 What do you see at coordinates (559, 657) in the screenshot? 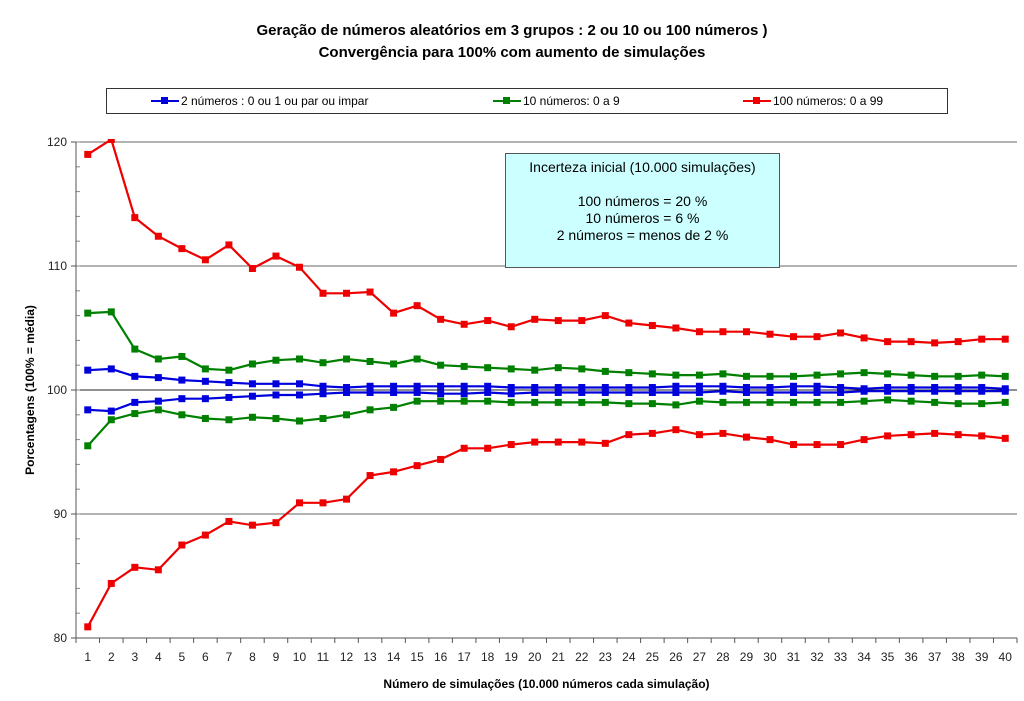
I see `x-tick-label: 21` at bounding box center [559, 657].